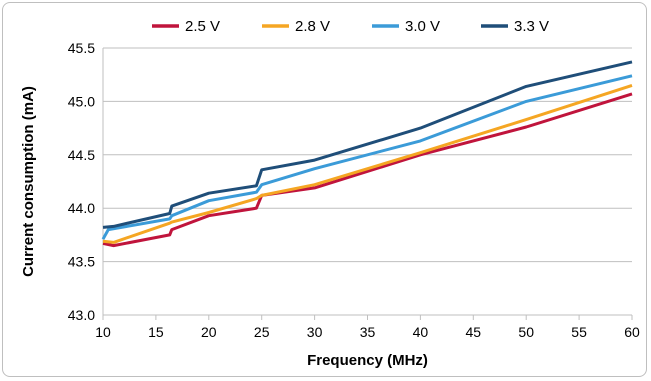  What do you see at coordinates (81, 208) in the screenshot?
I see `y-tick-label: 44.0` at bounding box center [81, 208].